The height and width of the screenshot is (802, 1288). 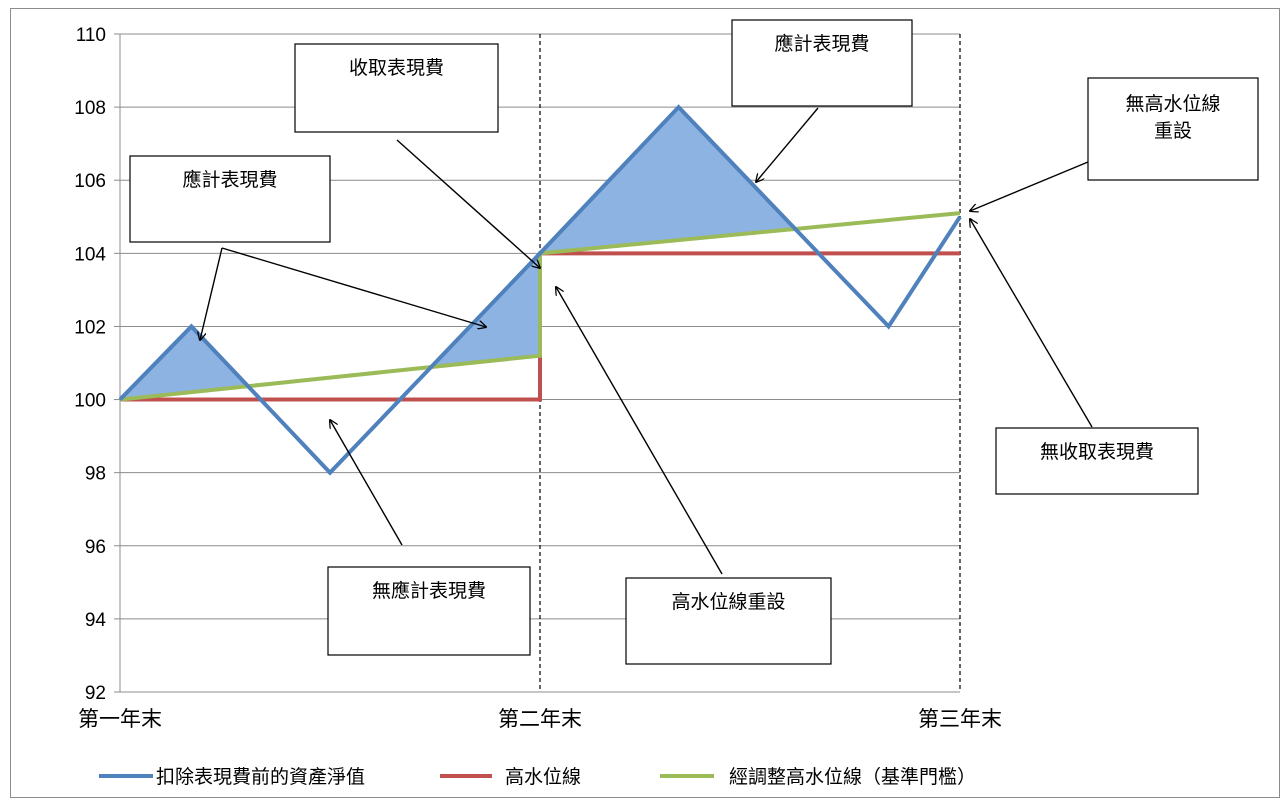 I want to click on annotation-text-no-fee-collected: 無收取表現費, so click(x=1097, y=452).